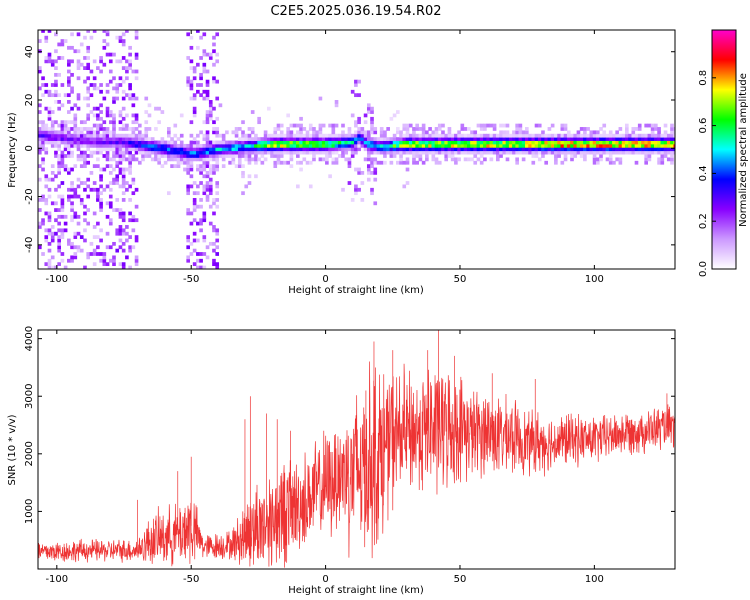  I want to click on y-tick-label: 0, so click(29, 148).